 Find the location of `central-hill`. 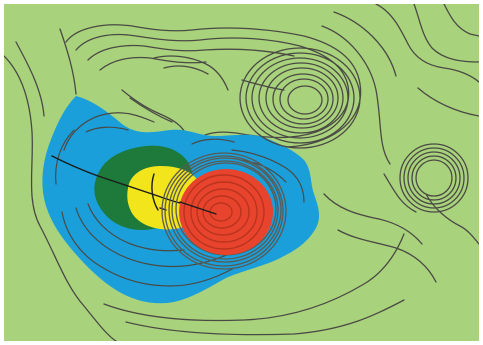

central-hill is located at coordinates (224, 212).